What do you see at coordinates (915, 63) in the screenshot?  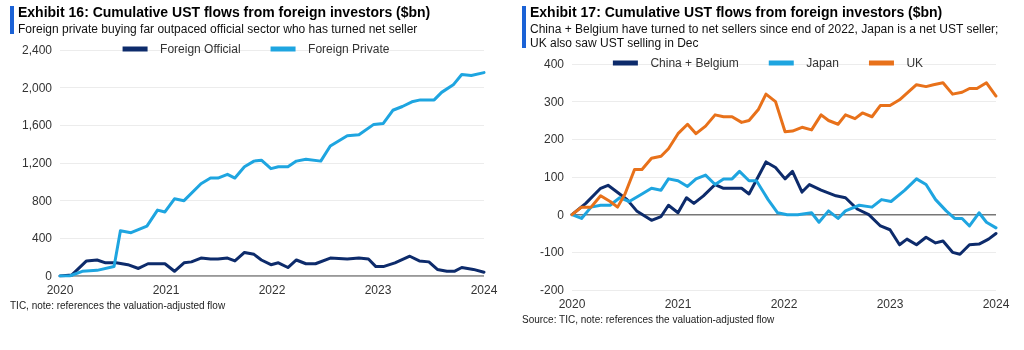 I see `legend-label: UK` at bounding box center [915, 63].